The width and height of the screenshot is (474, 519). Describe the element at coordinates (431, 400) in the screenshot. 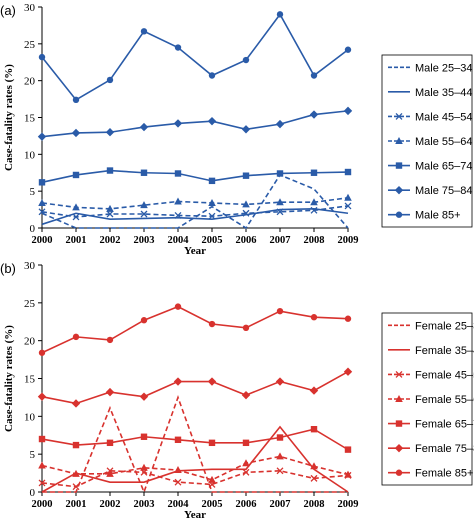

I see `legend-item: Female 55–64` at that location.